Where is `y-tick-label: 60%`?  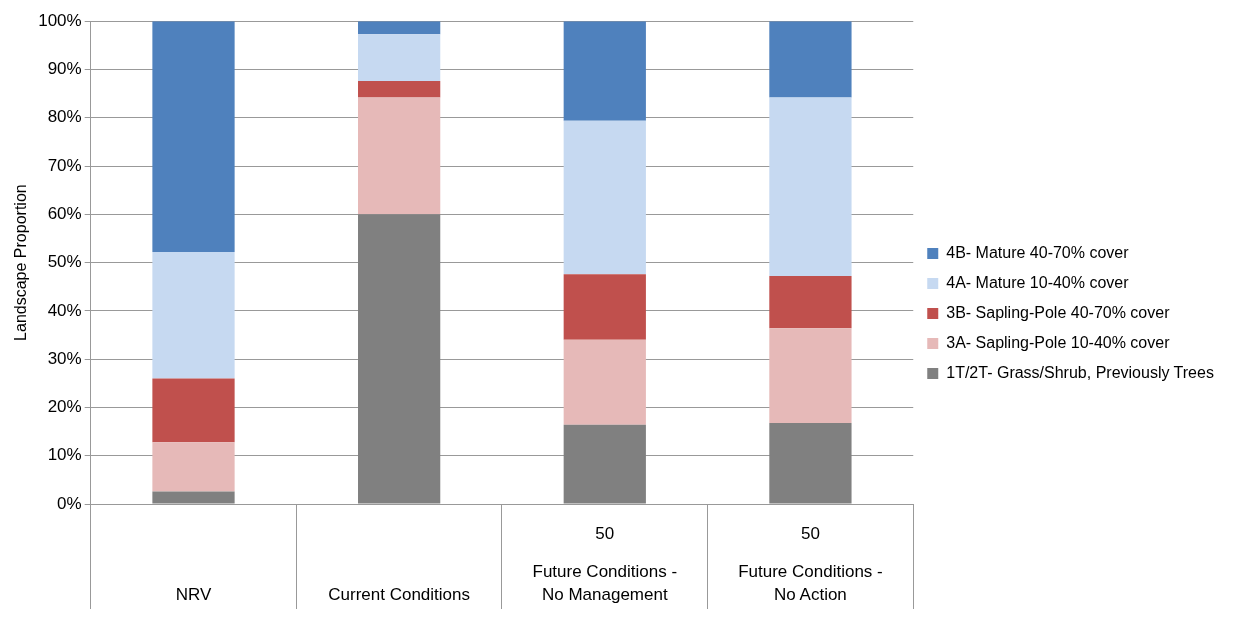
y-tick-label: 60% is located at coordinates (64, 214).